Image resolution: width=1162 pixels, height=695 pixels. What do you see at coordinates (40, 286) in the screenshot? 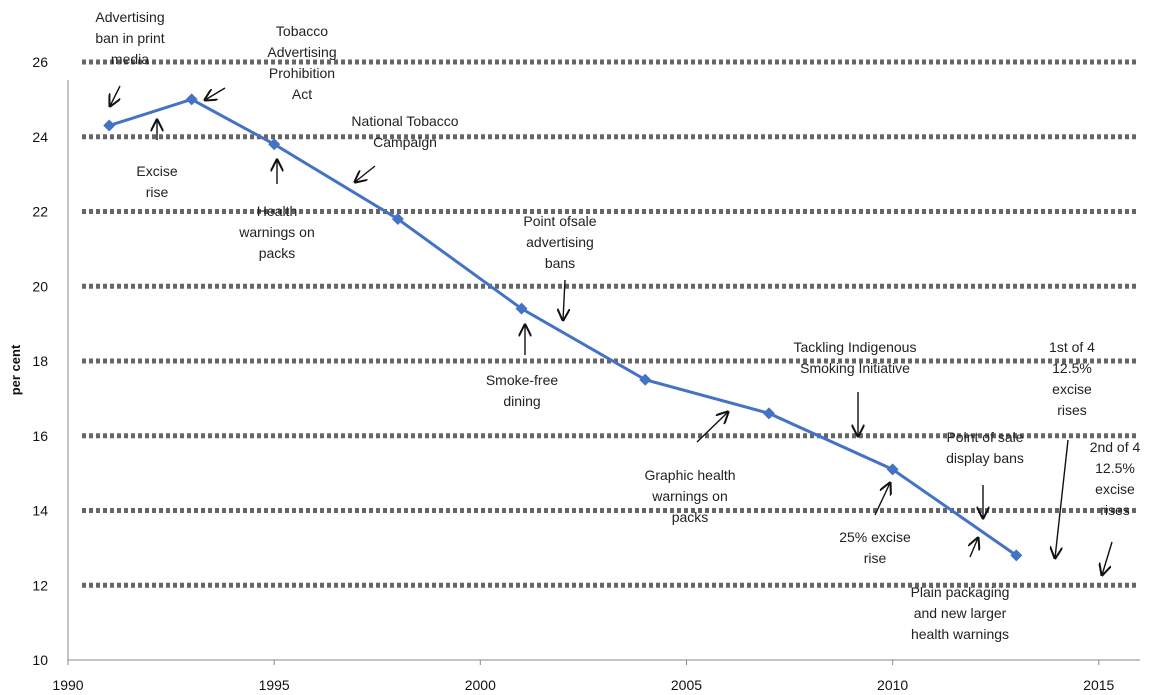
I see `y-tick-label: 20` at bounding box center [40, 286].